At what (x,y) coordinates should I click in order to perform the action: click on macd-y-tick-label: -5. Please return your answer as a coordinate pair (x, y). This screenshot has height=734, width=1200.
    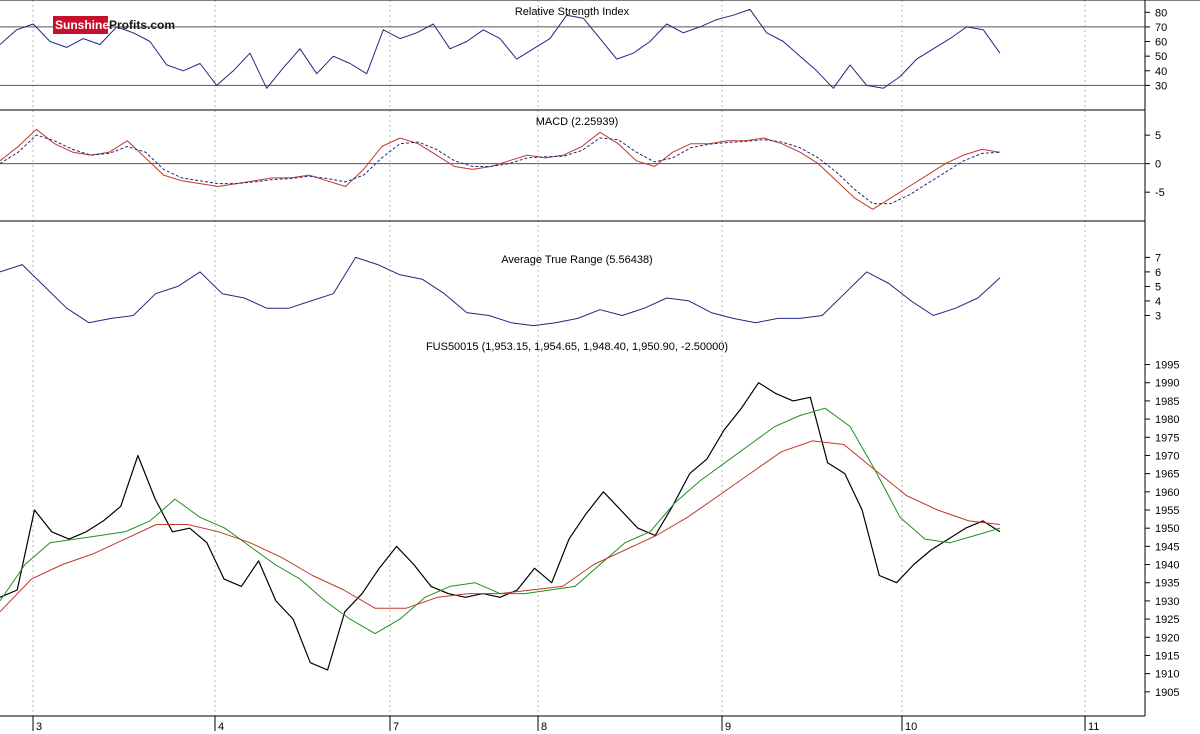
    Looking at the image, I should click on (1160, 193).